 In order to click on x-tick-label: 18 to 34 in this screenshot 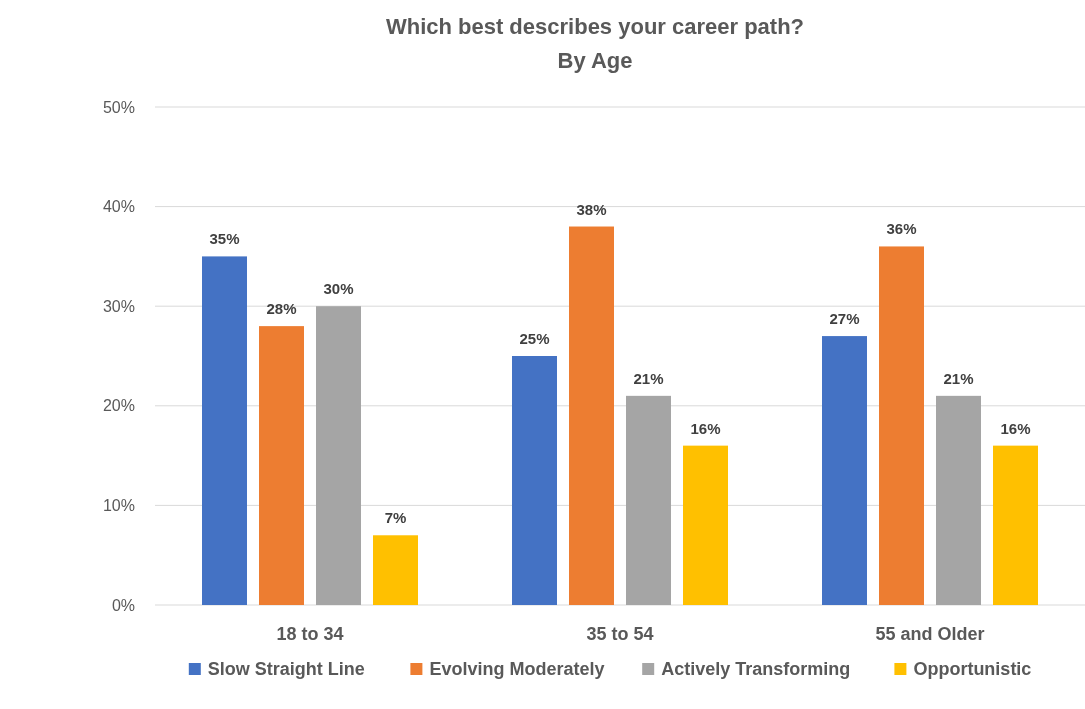, I will do `click(310, 634)`.